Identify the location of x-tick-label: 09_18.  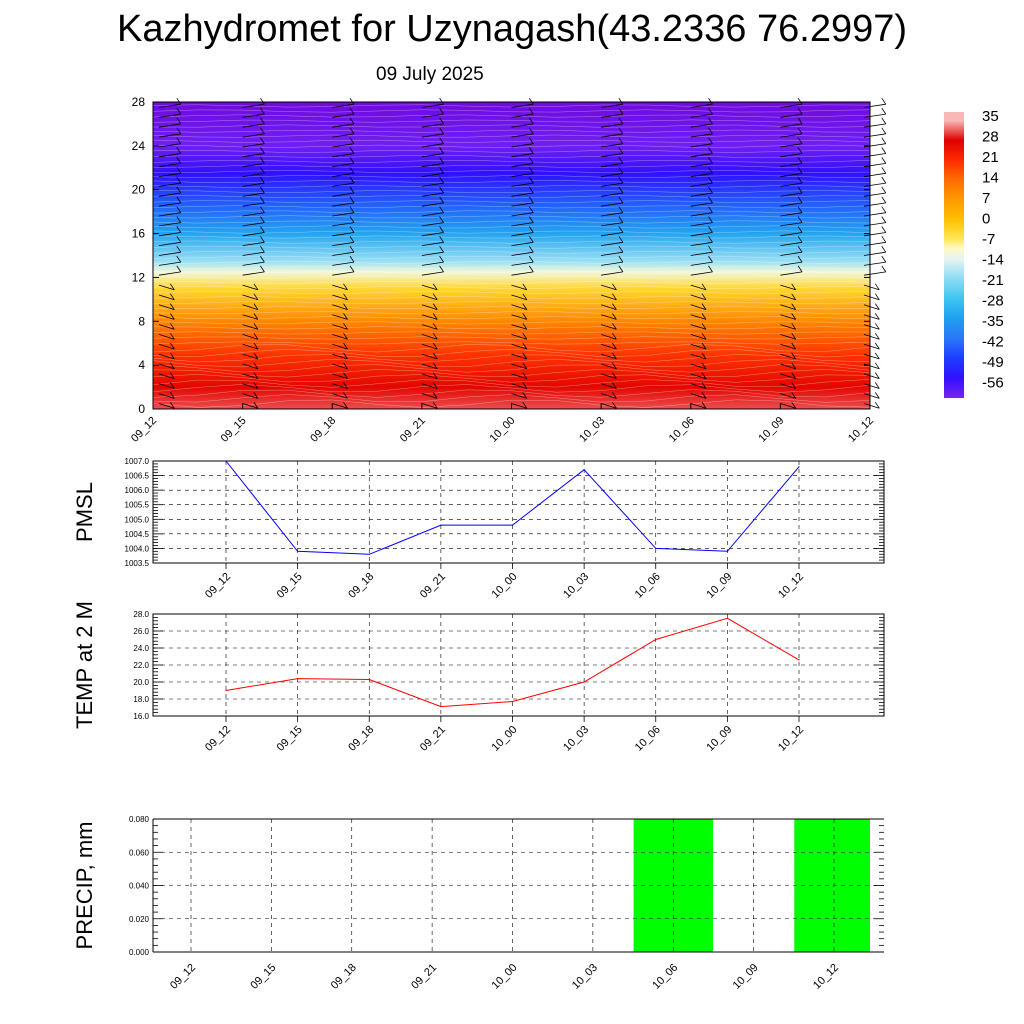
(361, 739).